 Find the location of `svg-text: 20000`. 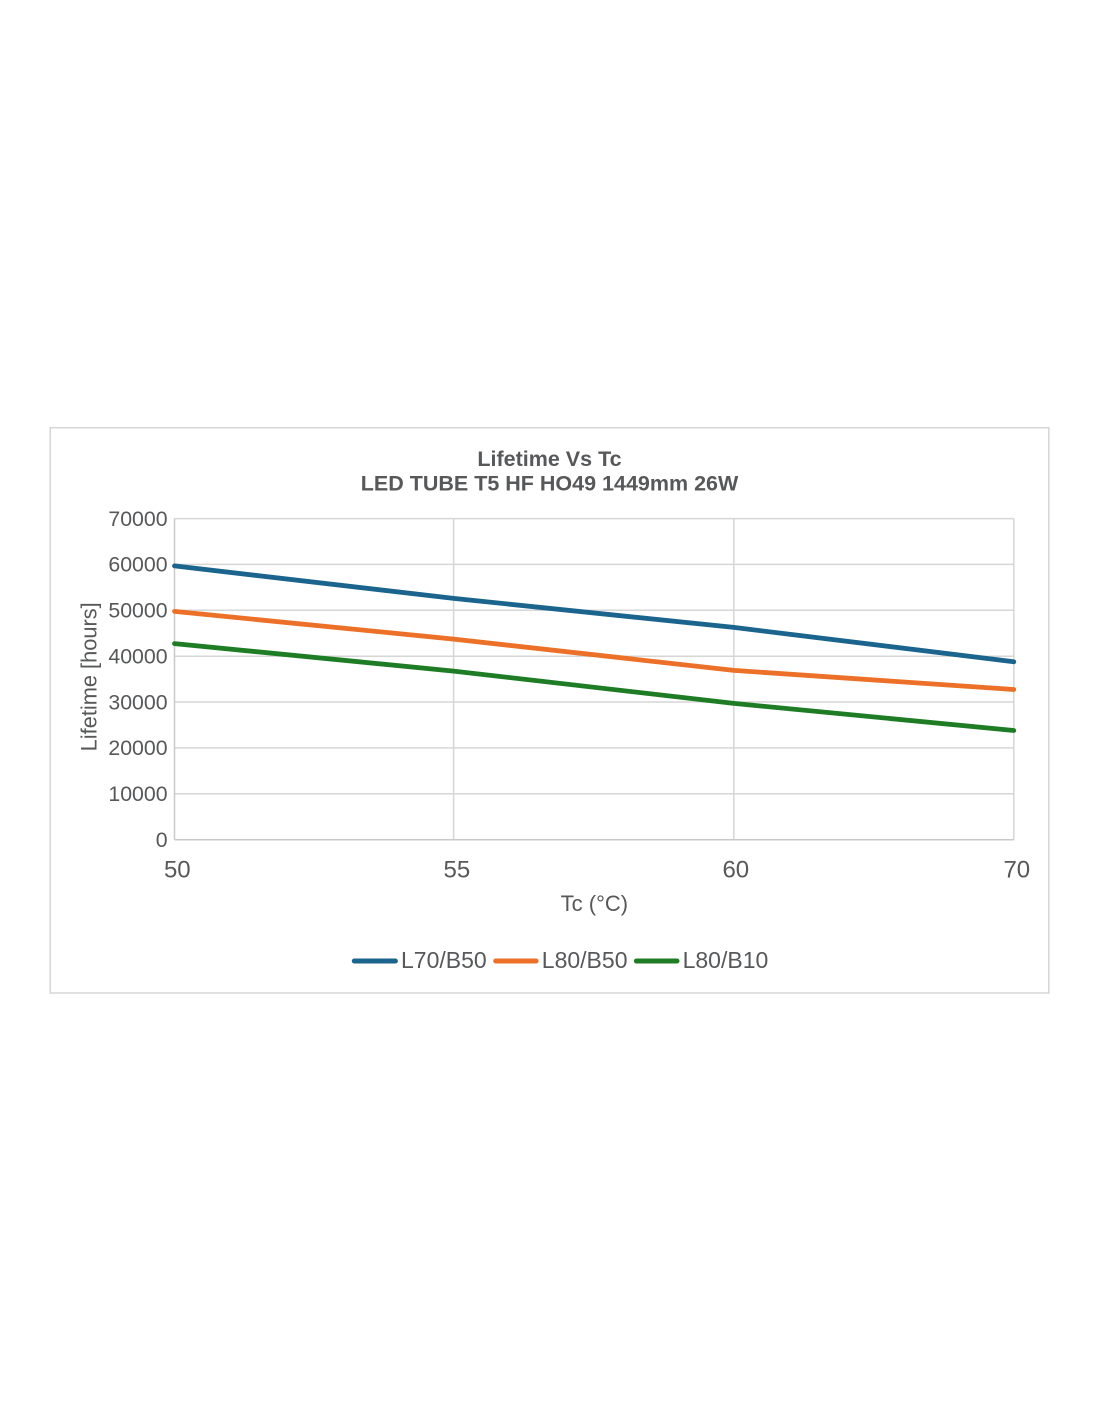

svg-text: 20000 is located at coordinates (137, 748).